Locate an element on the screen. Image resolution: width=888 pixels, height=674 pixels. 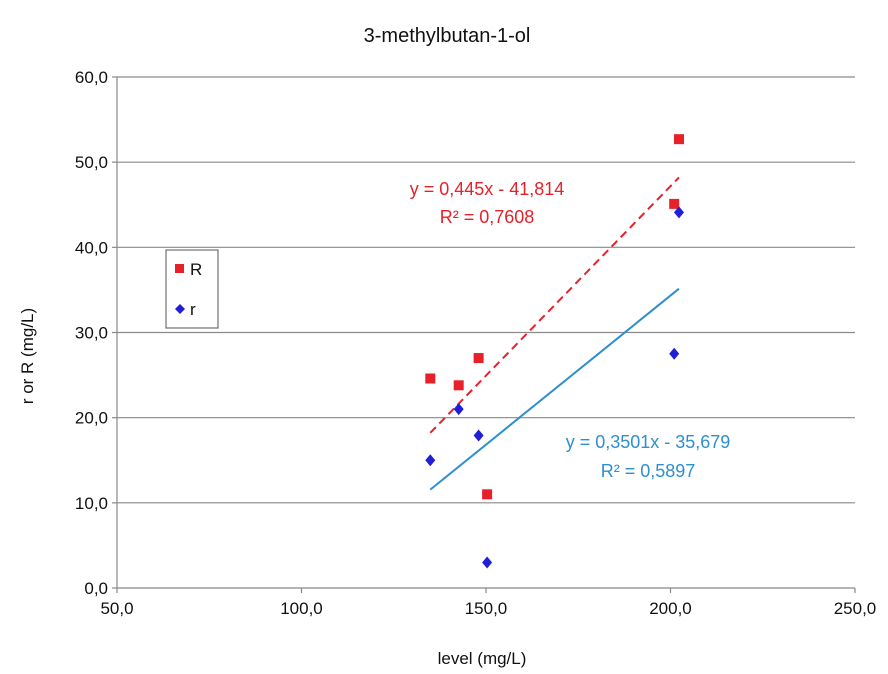
y-tick-label: 10,0 is located at coordinates (91, 503).